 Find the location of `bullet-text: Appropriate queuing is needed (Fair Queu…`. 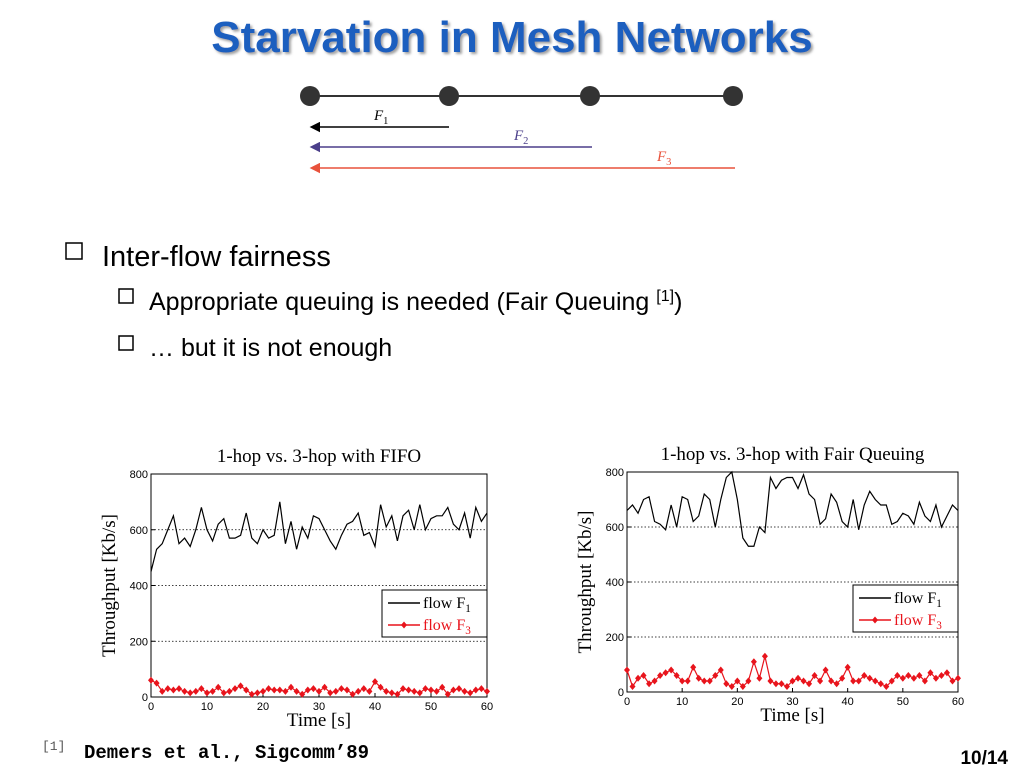

bullet-text: Appropriate queuing is needed (Fair Queu… is located at coordinates (402, 302).